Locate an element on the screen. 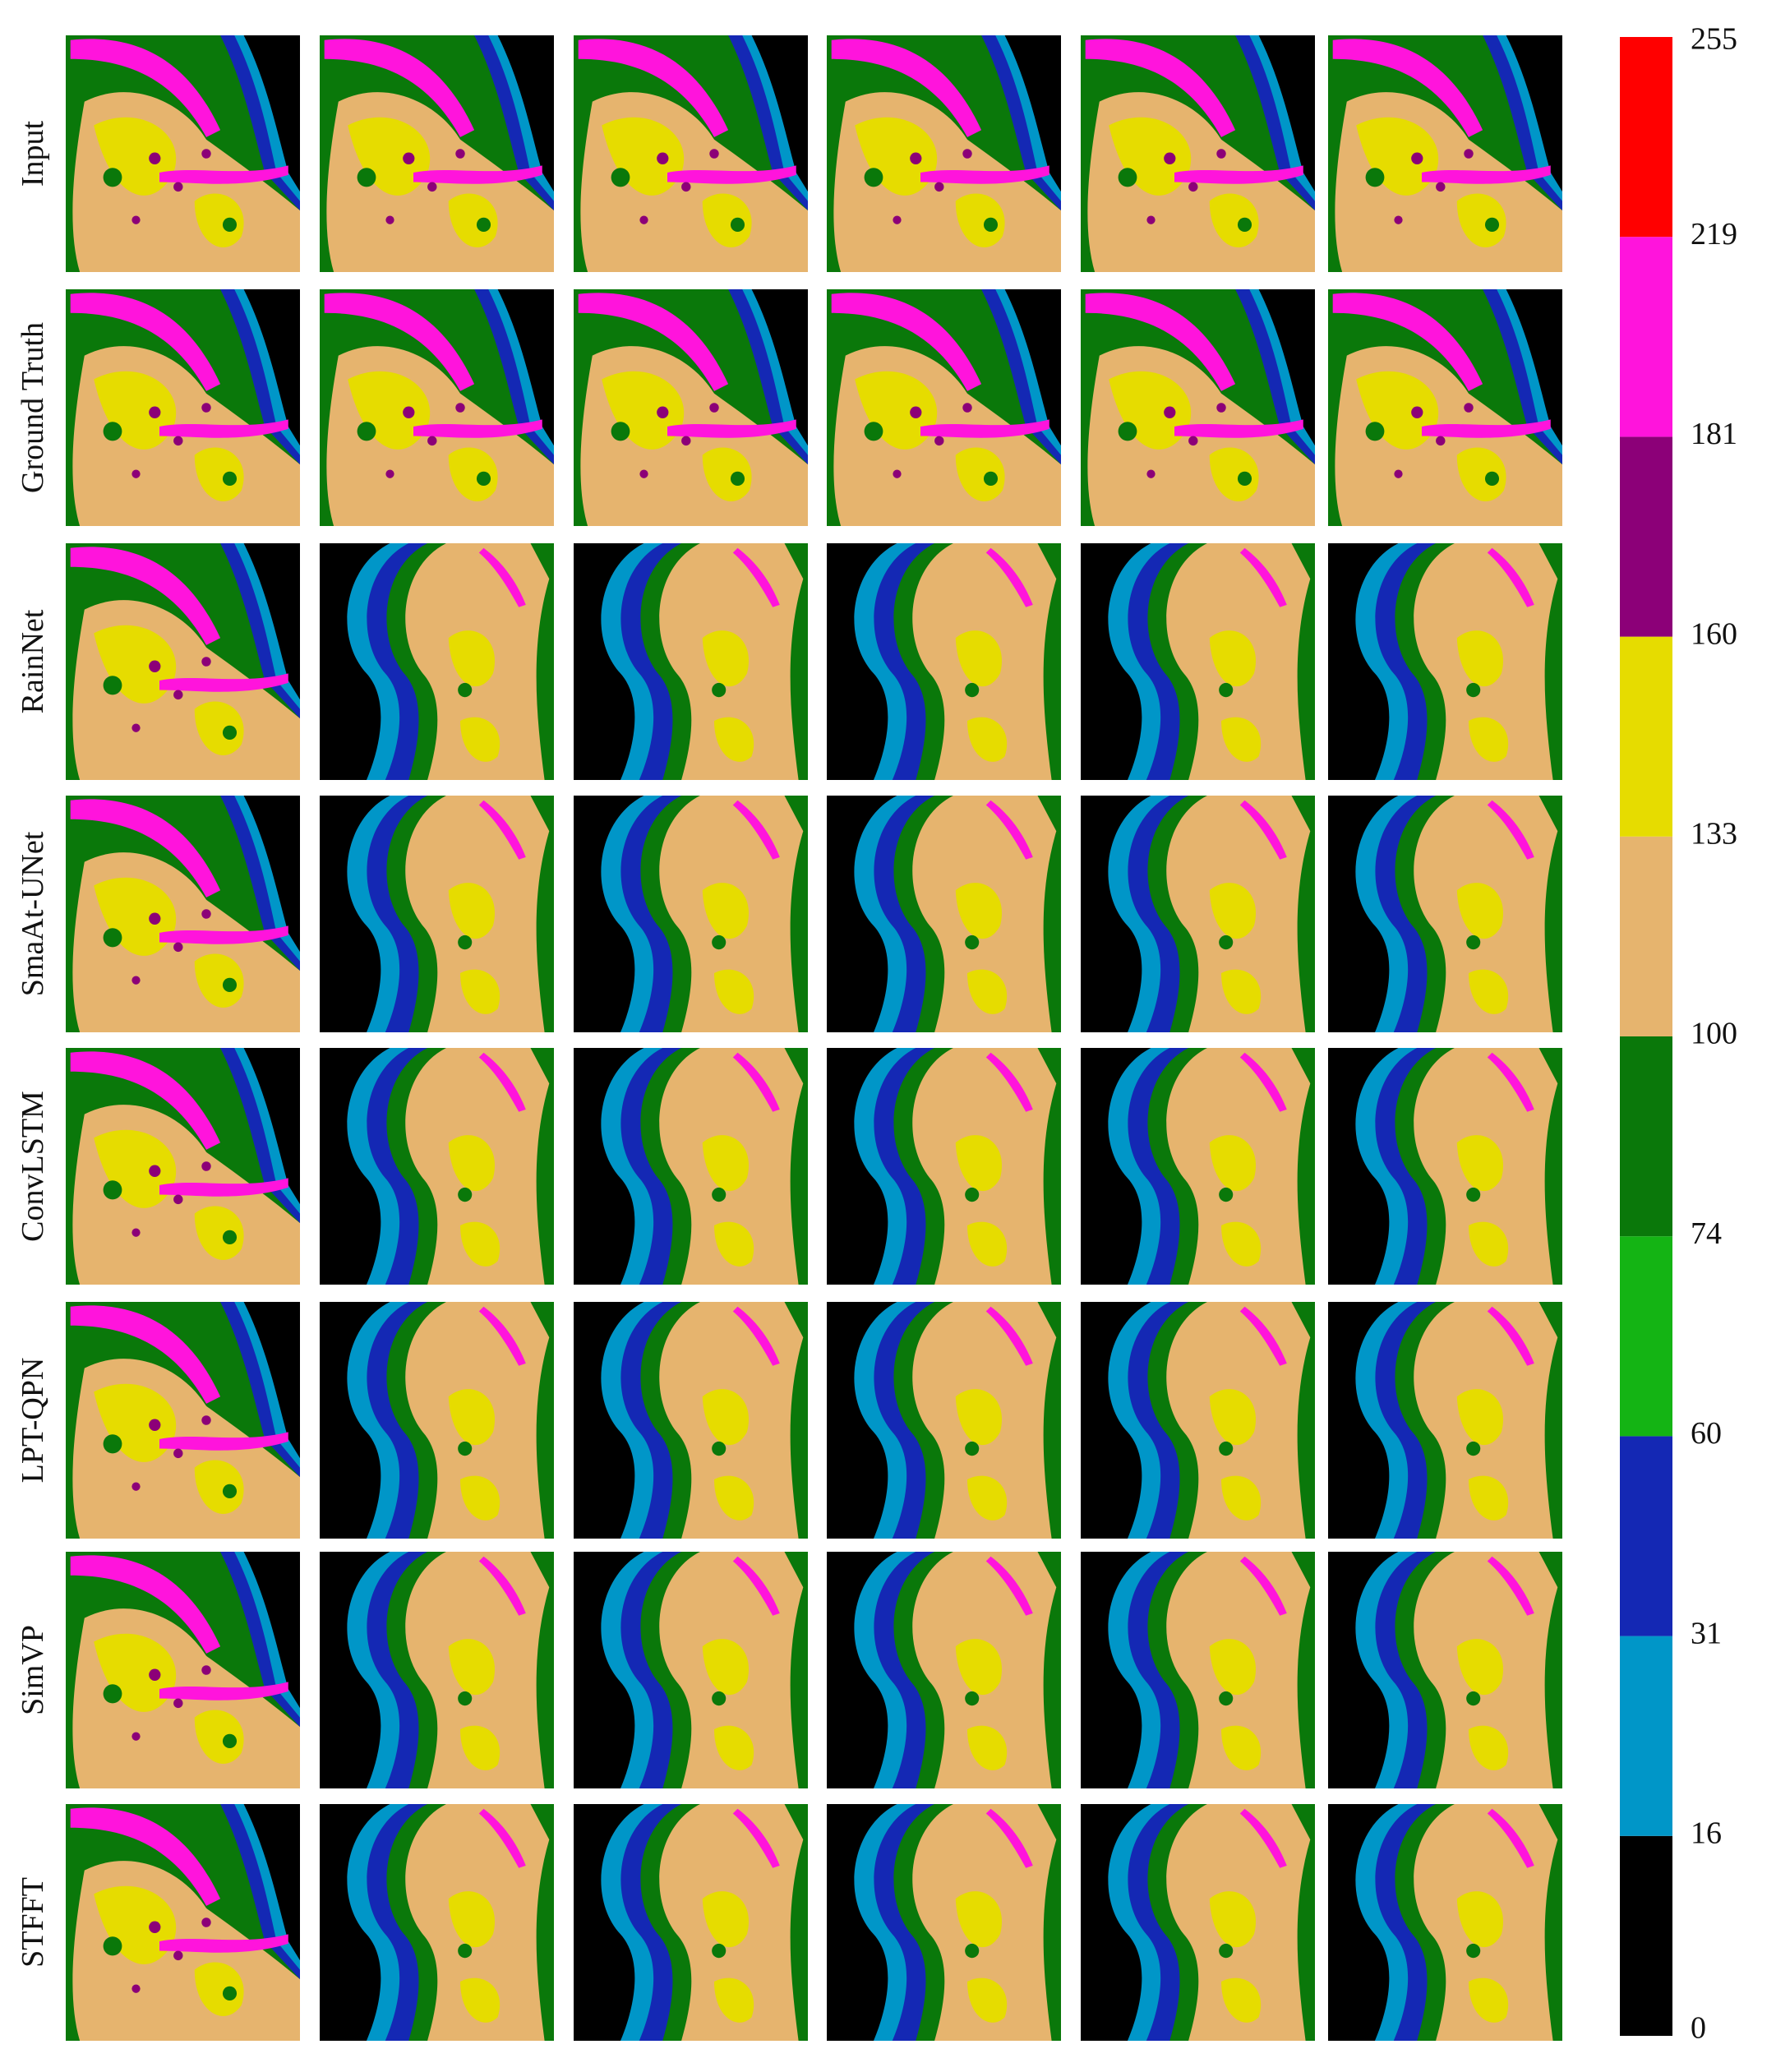 The image size is (1776, 2072). colorbar-label: 133 is located at coordinates (1714, 834).